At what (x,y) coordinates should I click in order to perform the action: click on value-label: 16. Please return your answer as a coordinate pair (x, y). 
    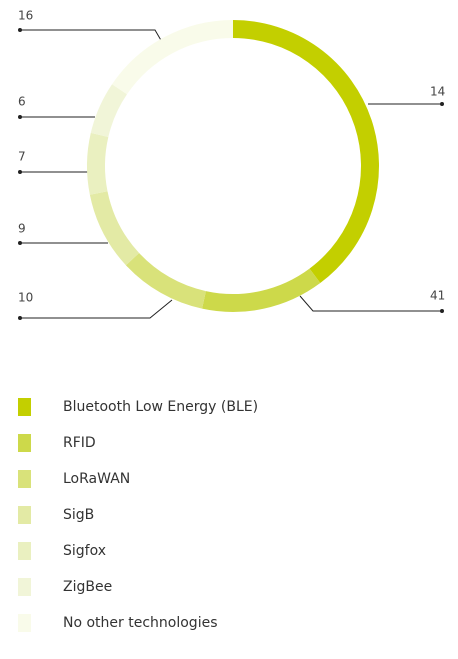
    Looking at the image, I should click on (25, 16).